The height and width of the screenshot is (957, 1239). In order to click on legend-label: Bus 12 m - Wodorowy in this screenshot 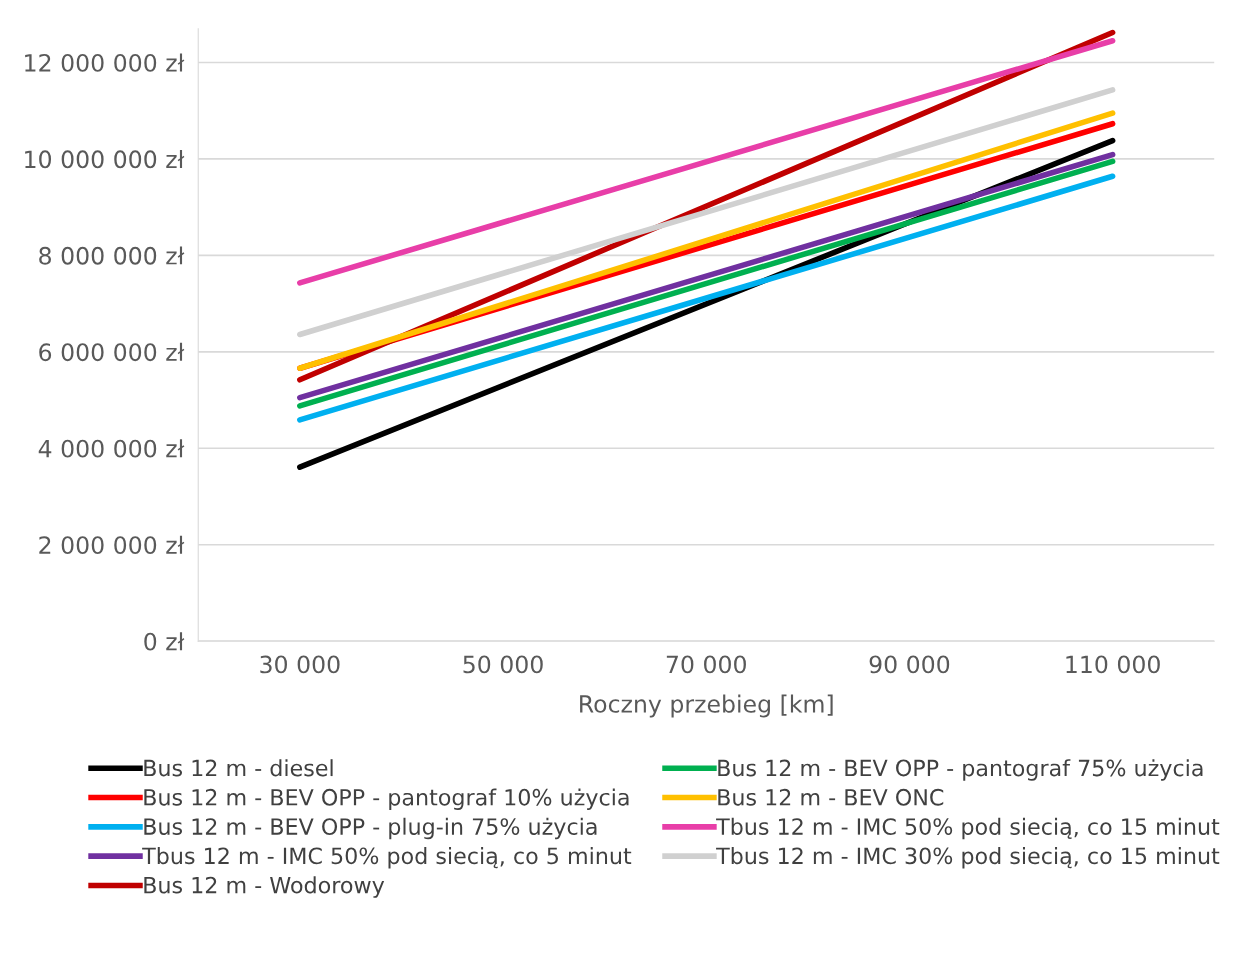, I will do `click(264, 887)`.